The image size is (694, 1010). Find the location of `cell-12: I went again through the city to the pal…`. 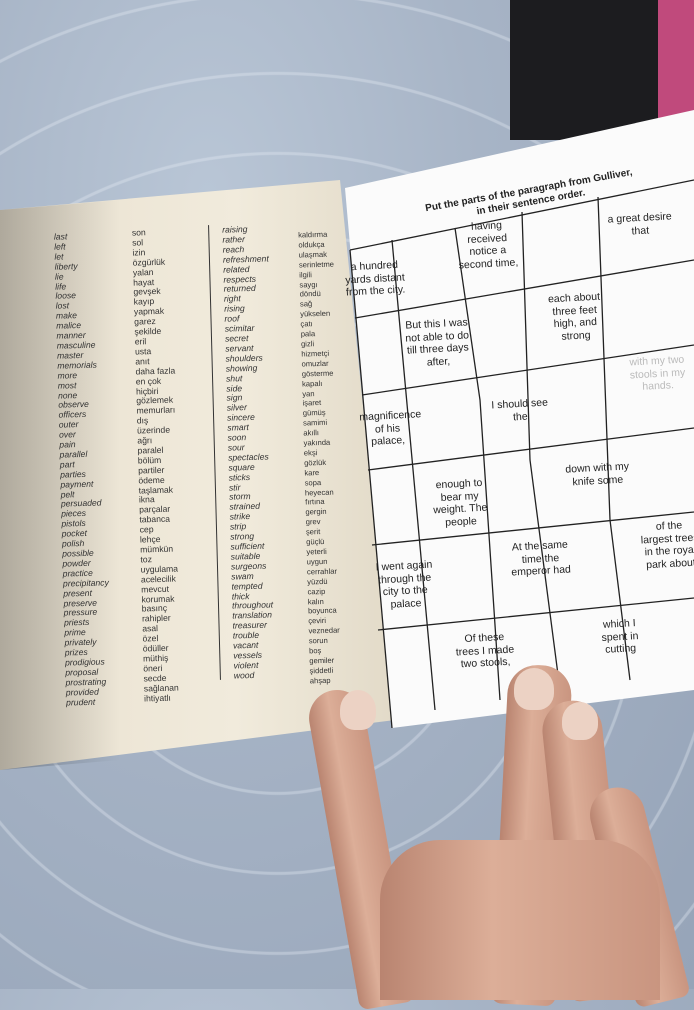

cell-12: I went again through the city to the pal… is located at coordinates (404, 584).